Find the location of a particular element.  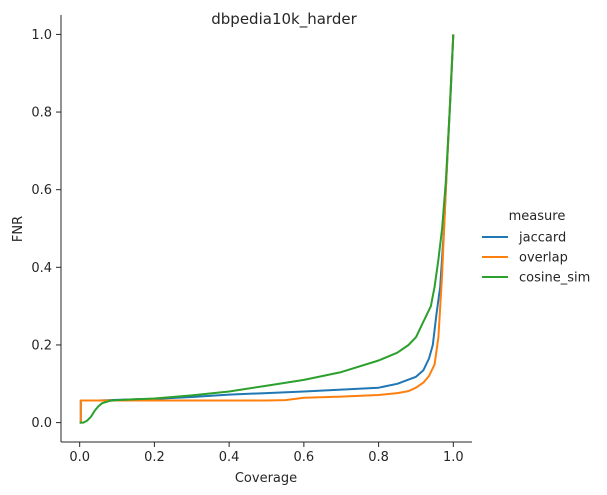

x-tick-label: 0.8 is located at coordinates (378, 457).